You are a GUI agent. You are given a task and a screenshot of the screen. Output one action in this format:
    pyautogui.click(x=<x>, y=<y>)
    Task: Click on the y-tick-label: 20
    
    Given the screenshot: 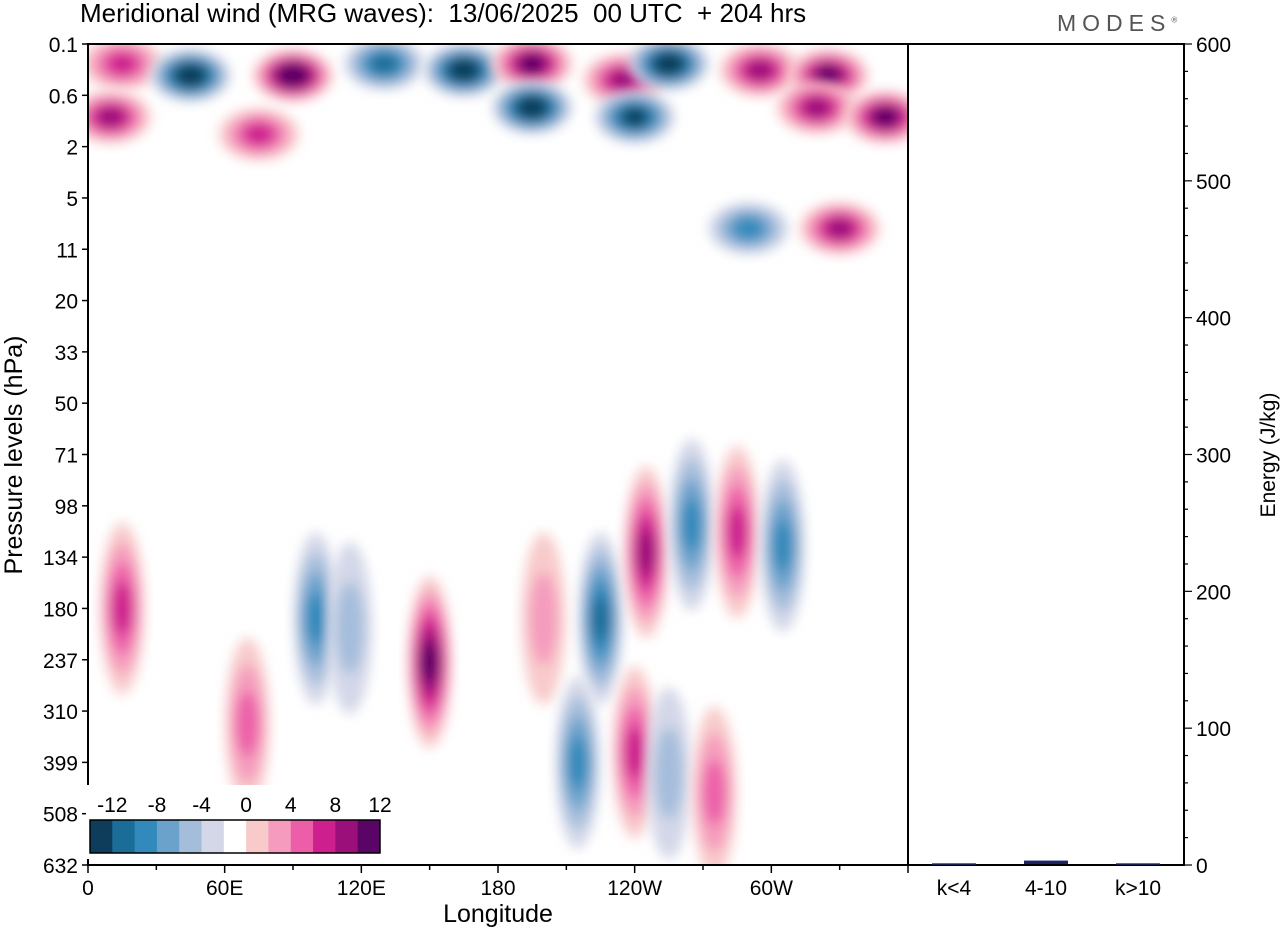 What is the action you would take?
    pyautogui.click(x=66, y=302)
    